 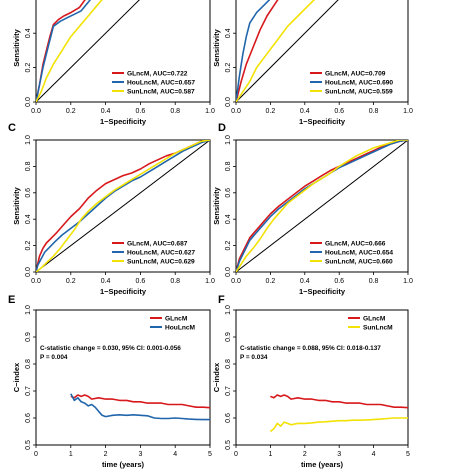 What do you see at coordinates (157, 74) in the screenshot?
I see `legend-entry: GLncM, AUC=0.722` at bounding box center [157, 74].